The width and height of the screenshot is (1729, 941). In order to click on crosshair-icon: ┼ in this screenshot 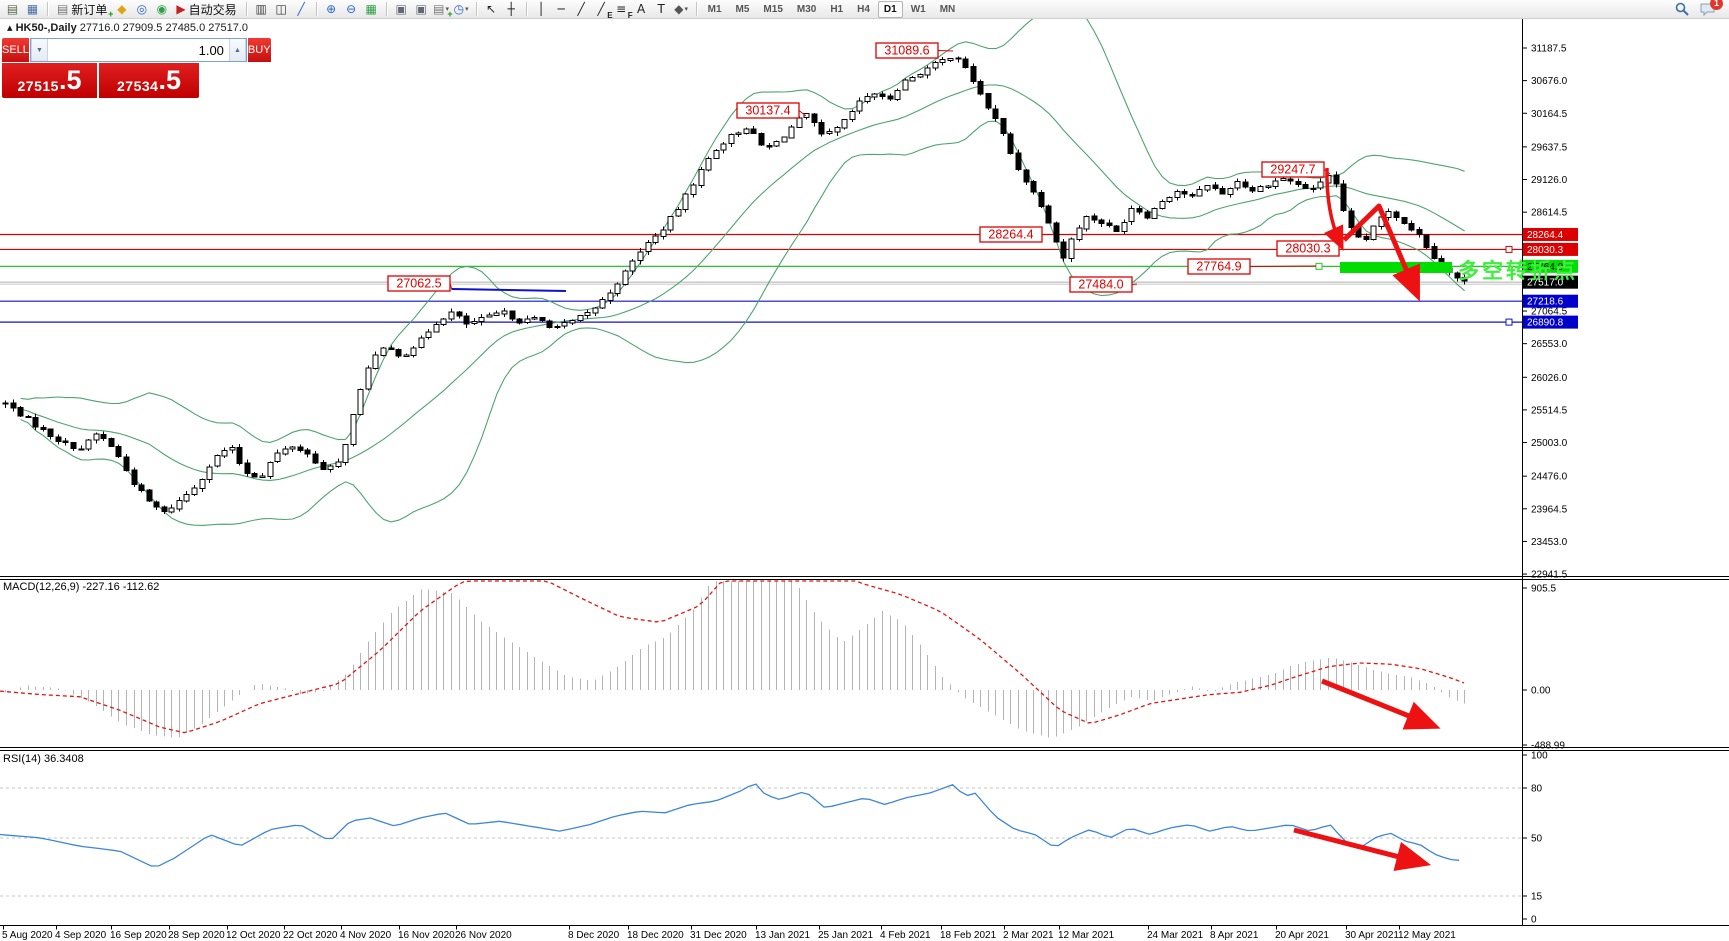, I will do `click(511, 9)`.